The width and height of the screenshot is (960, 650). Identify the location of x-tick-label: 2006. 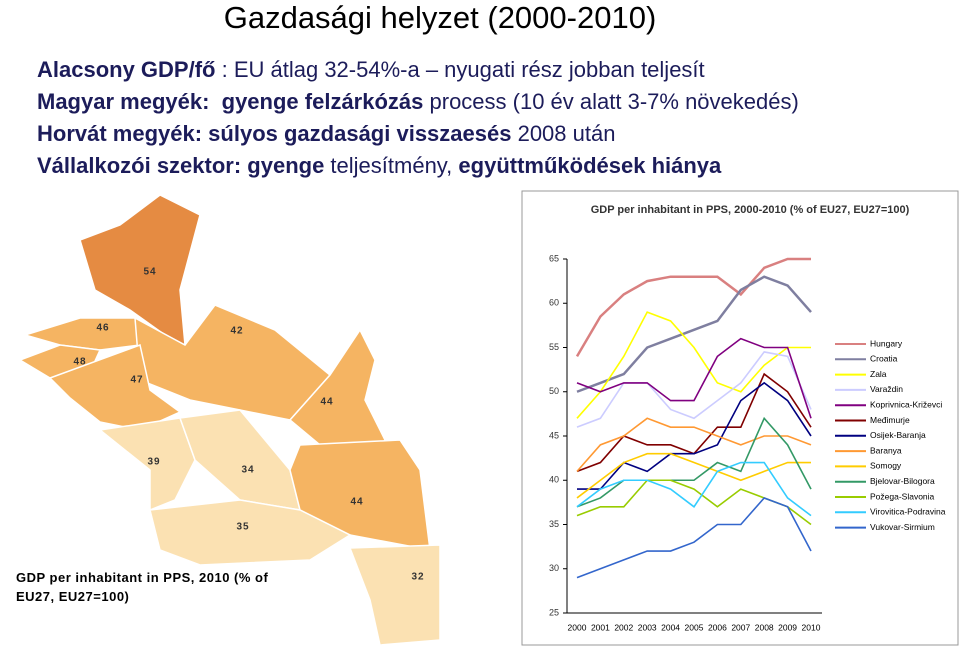
(717, 627).